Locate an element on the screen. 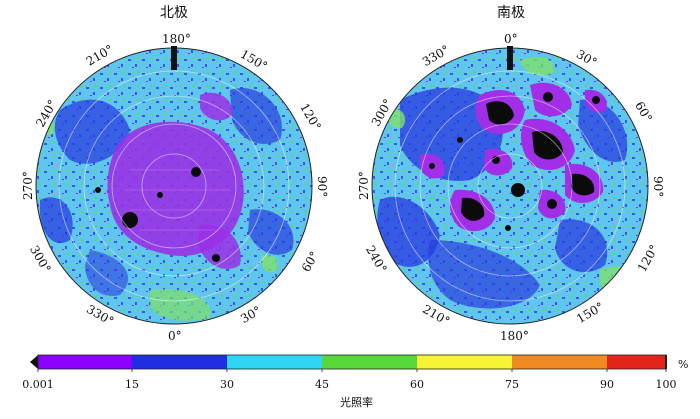 This screenshot has height=419, width=700. colorbar-tick-label: 60 is located at coordinates (417, 384).